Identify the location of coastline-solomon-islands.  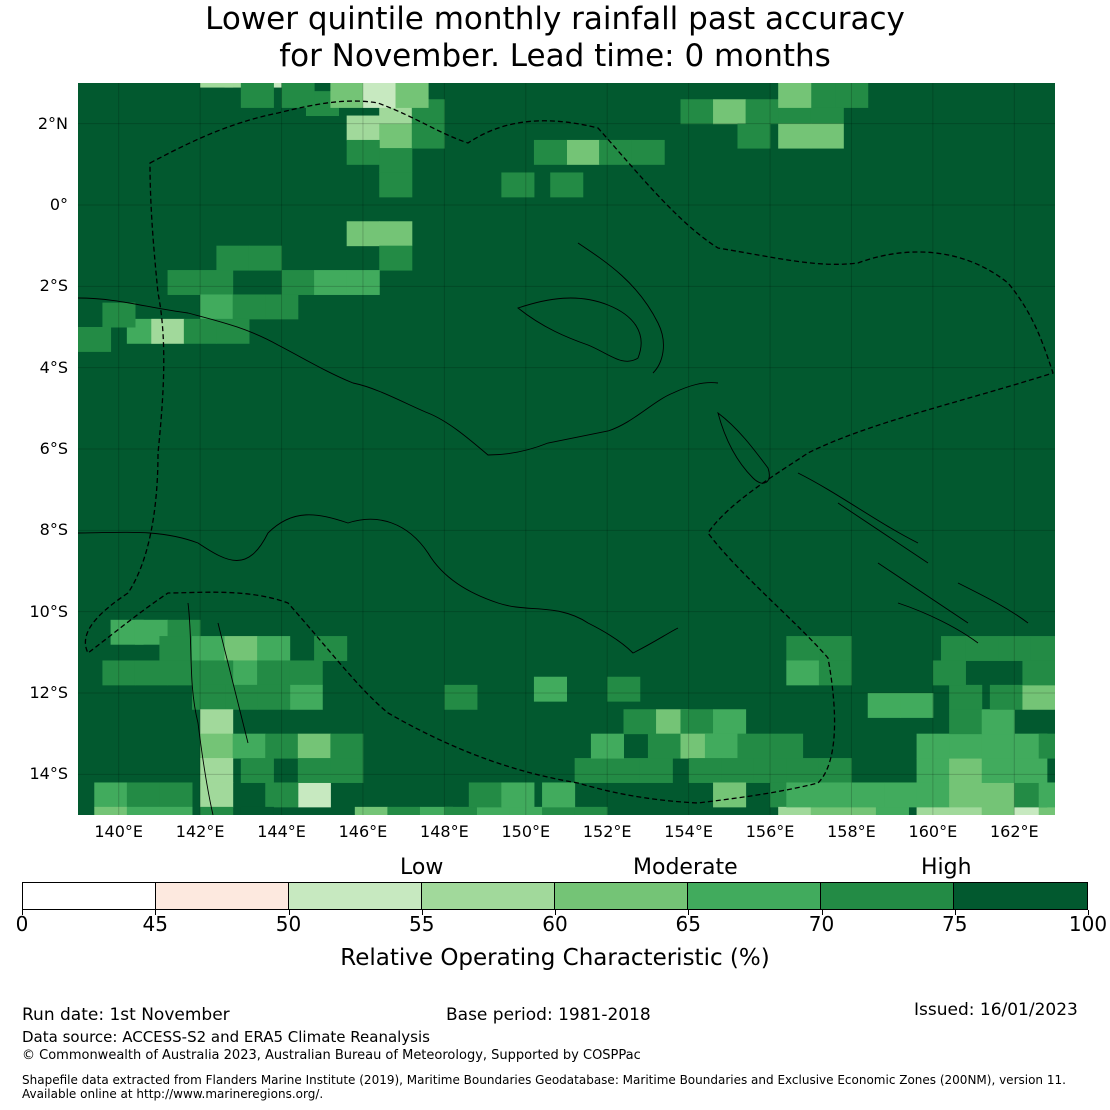
(913, 558).